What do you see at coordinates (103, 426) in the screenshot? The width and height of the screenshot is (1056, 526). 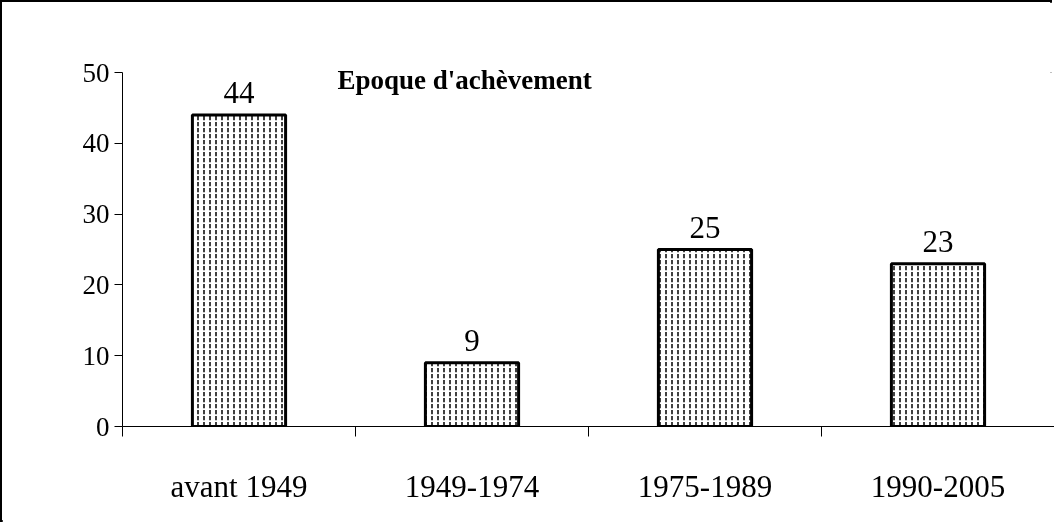 I see `y-tick-label: 0` at bounding box center [103, 426].